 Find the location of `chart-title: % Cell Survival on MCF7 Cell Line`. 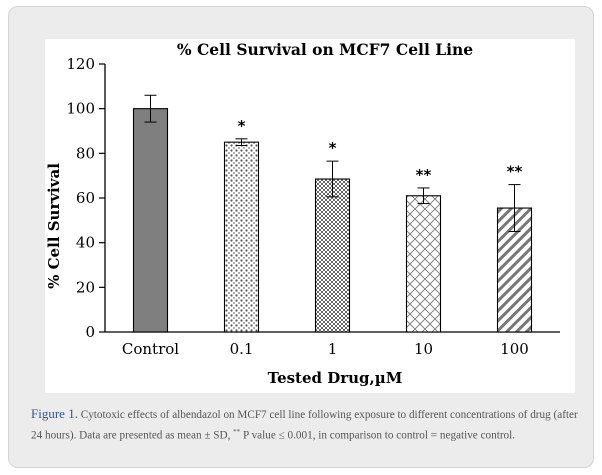

chart-title: % Cell Survival on MCF7 Cell Line is located at coordinates (325, 49).